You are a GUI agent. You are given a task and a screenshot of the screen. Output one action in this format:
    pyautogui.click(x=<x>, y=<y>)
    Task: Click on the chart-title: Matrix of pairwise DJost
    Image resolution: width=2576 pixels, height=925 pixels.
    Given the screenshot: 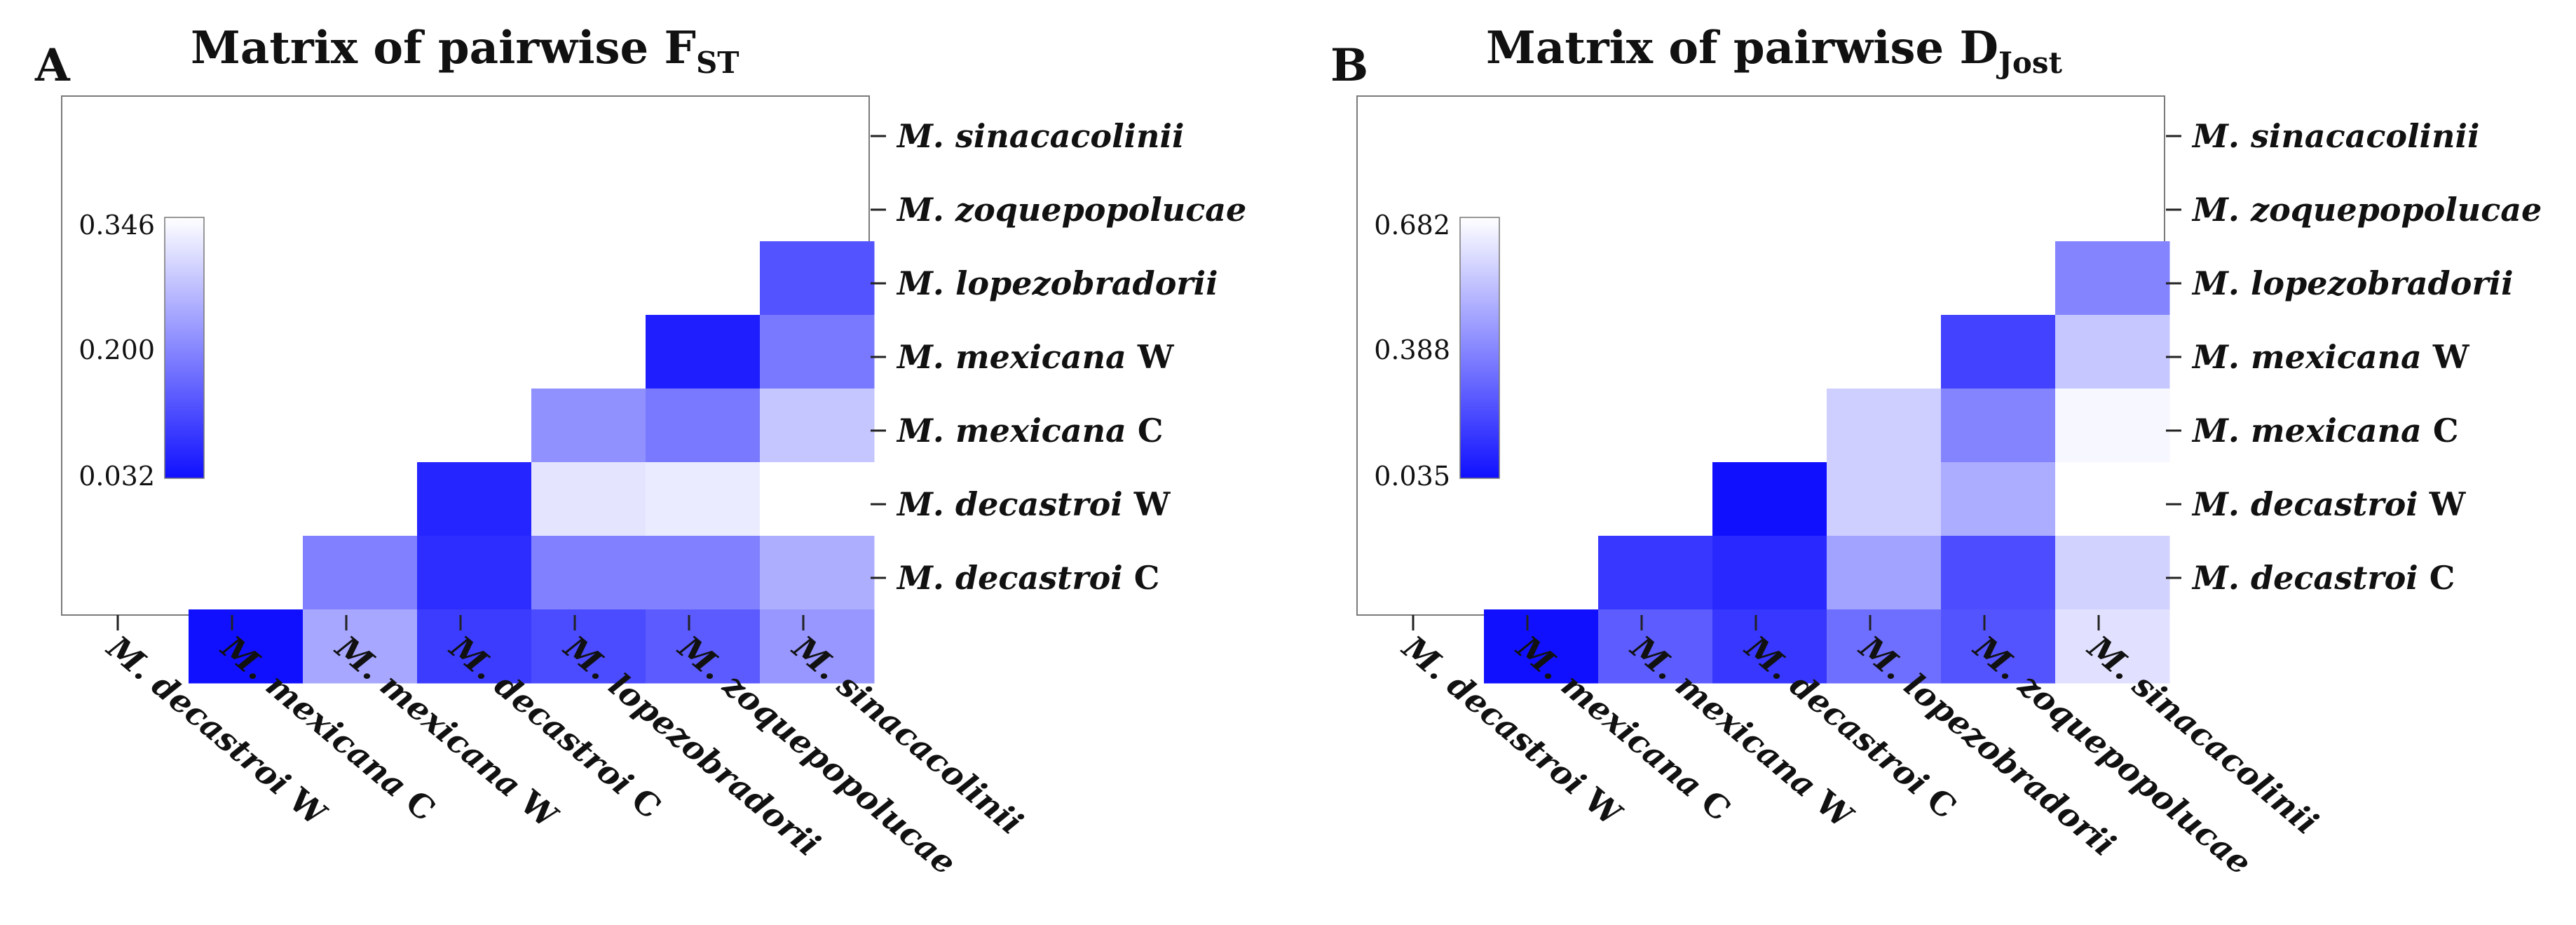 What is the action you would take?
    pyautogui.click(x=1774, y=51)
    